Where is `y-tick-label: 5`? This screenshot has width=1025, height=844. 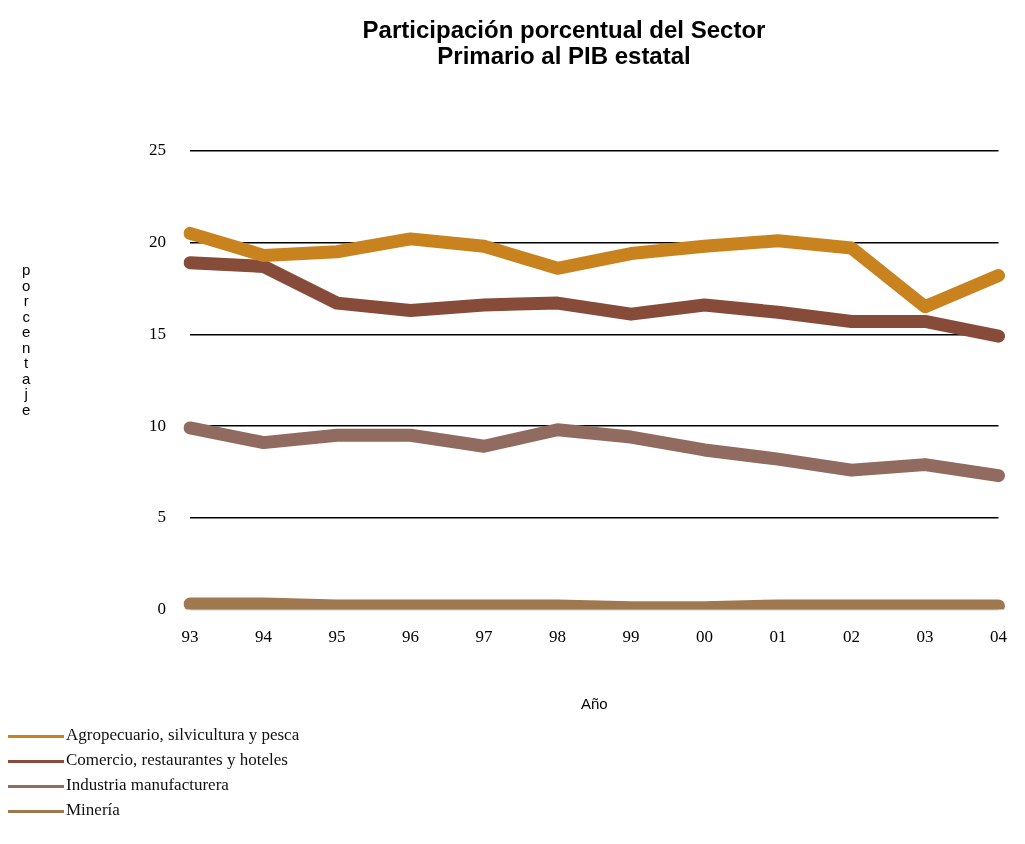 y-tick-label: 5 is located at coordinates (161, 517).